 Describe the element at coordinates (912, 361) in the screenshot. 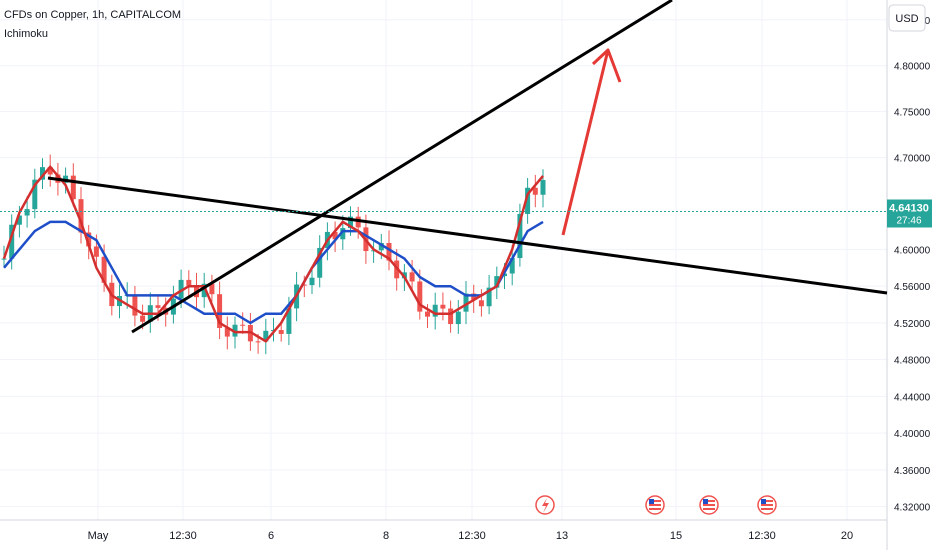

I see `y-tick-label: 4.48000` at that location.